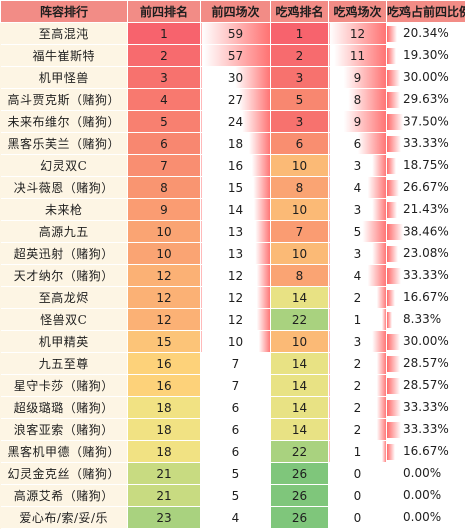  What do you see at coordinates (164, 100) in the screenshot?
I see `top4-rank-cell: 4` at bounding box center [164, 100].